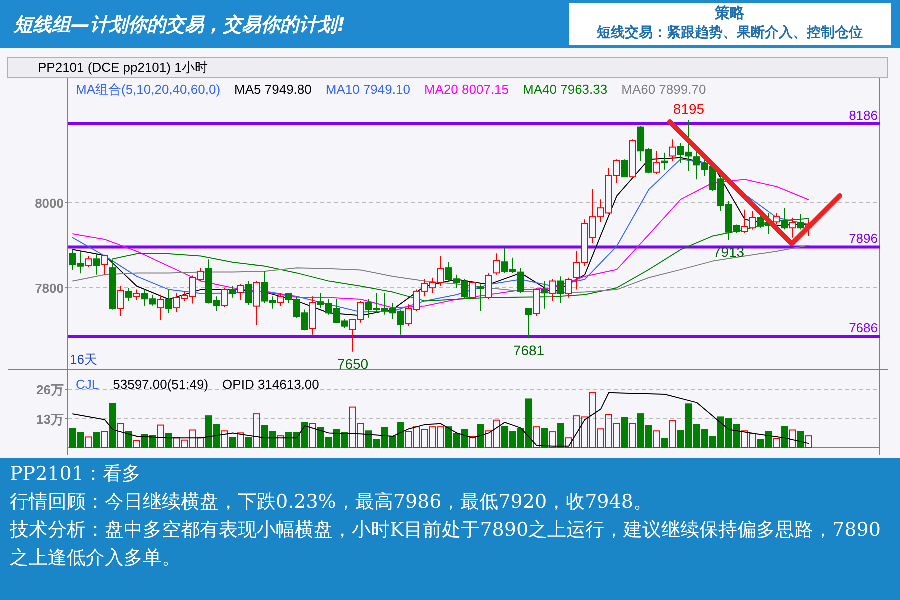  What do you see at coordinates (730, 33) in the screenshot?
I see `text: 短线交易：紧跟趋势、果断介入、控制仓位` at bounding box center [730, 33].